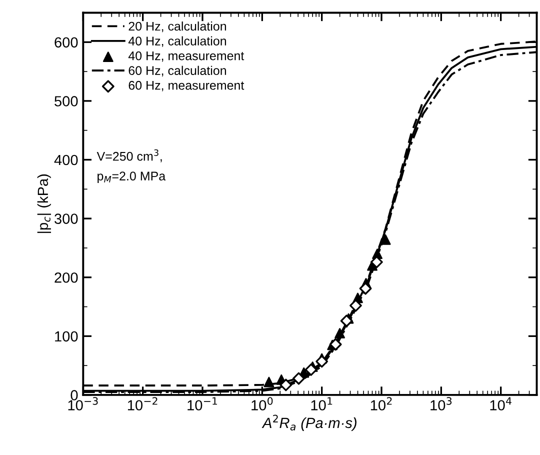  Describe the element at coordinates (143, 403) in the screenshot. I see `x-tick-label: 10$^{−2}$` at that location.